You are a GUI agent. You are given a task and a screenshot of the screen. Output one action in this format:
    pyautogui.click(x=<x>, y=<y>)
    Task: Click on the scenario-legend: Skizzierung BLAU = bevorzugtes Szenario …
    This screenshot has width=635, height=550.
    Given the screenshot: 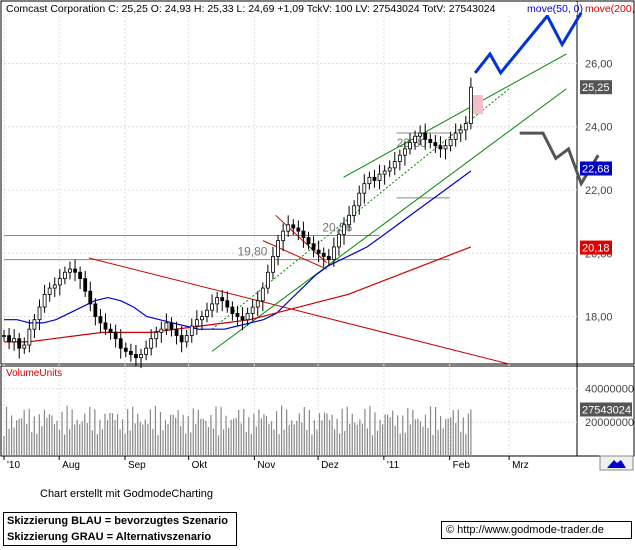 What is the action you would take?
    pyautogui.click(x=120, y=529)
    